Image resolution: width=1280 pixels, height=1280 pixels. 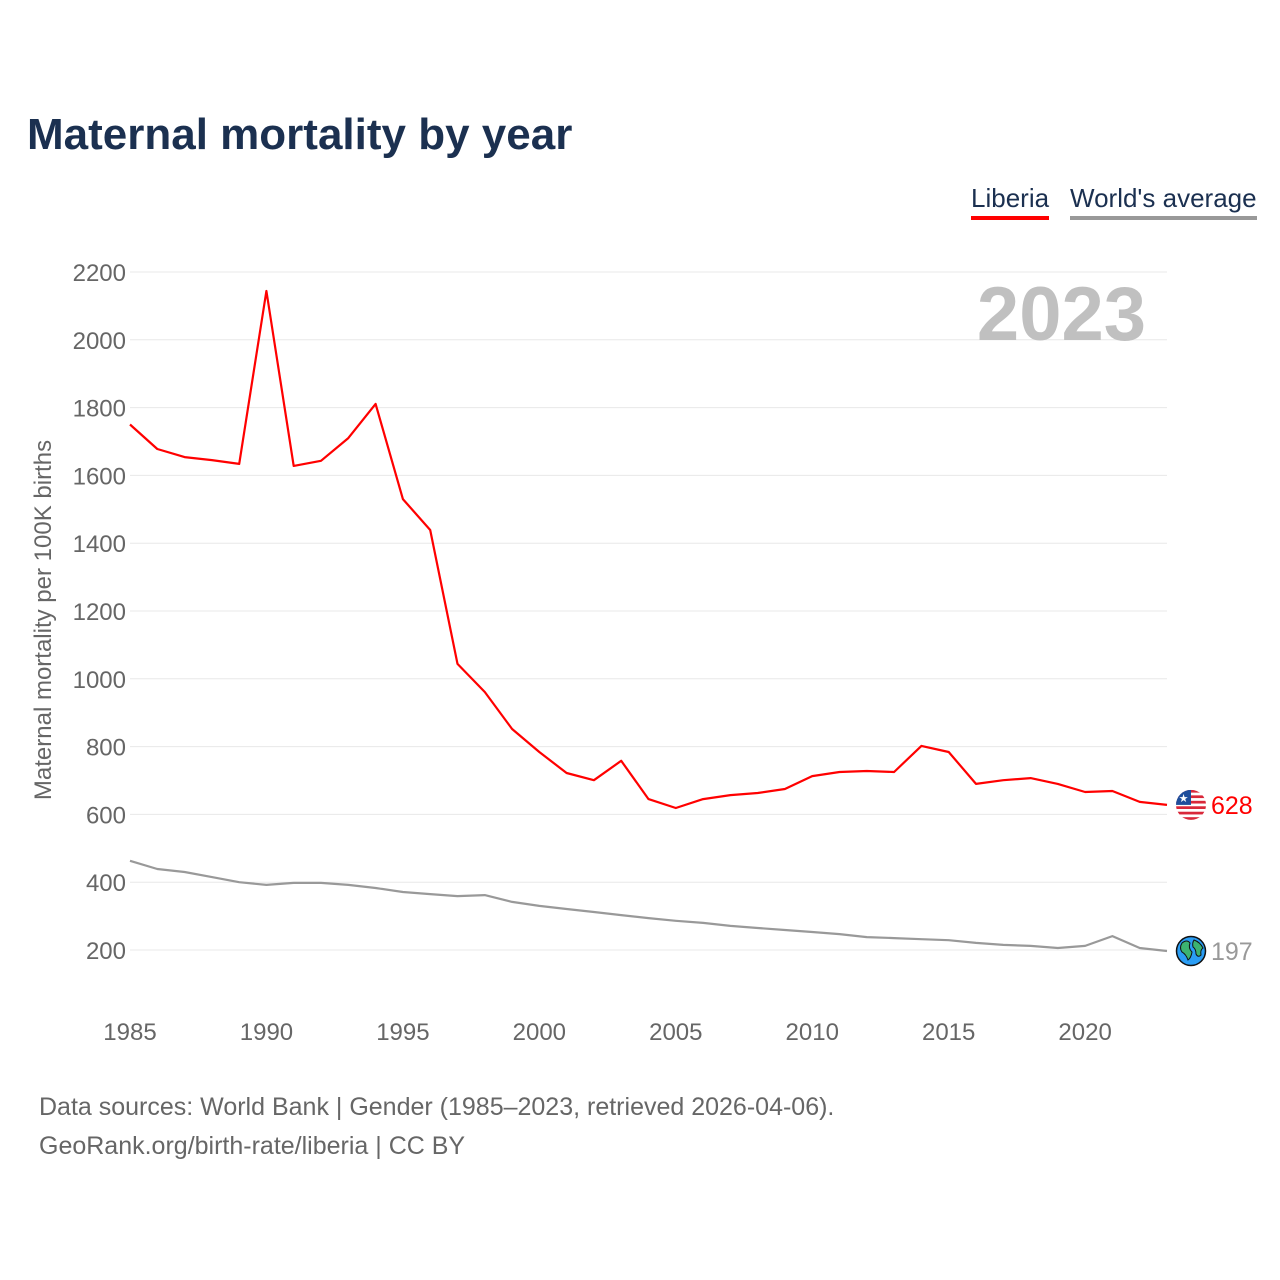 What do you see at coordinates (266, 1032) in the screenshot?
I see `x-tick-label: 1990` at bounding box center [266, 1032].